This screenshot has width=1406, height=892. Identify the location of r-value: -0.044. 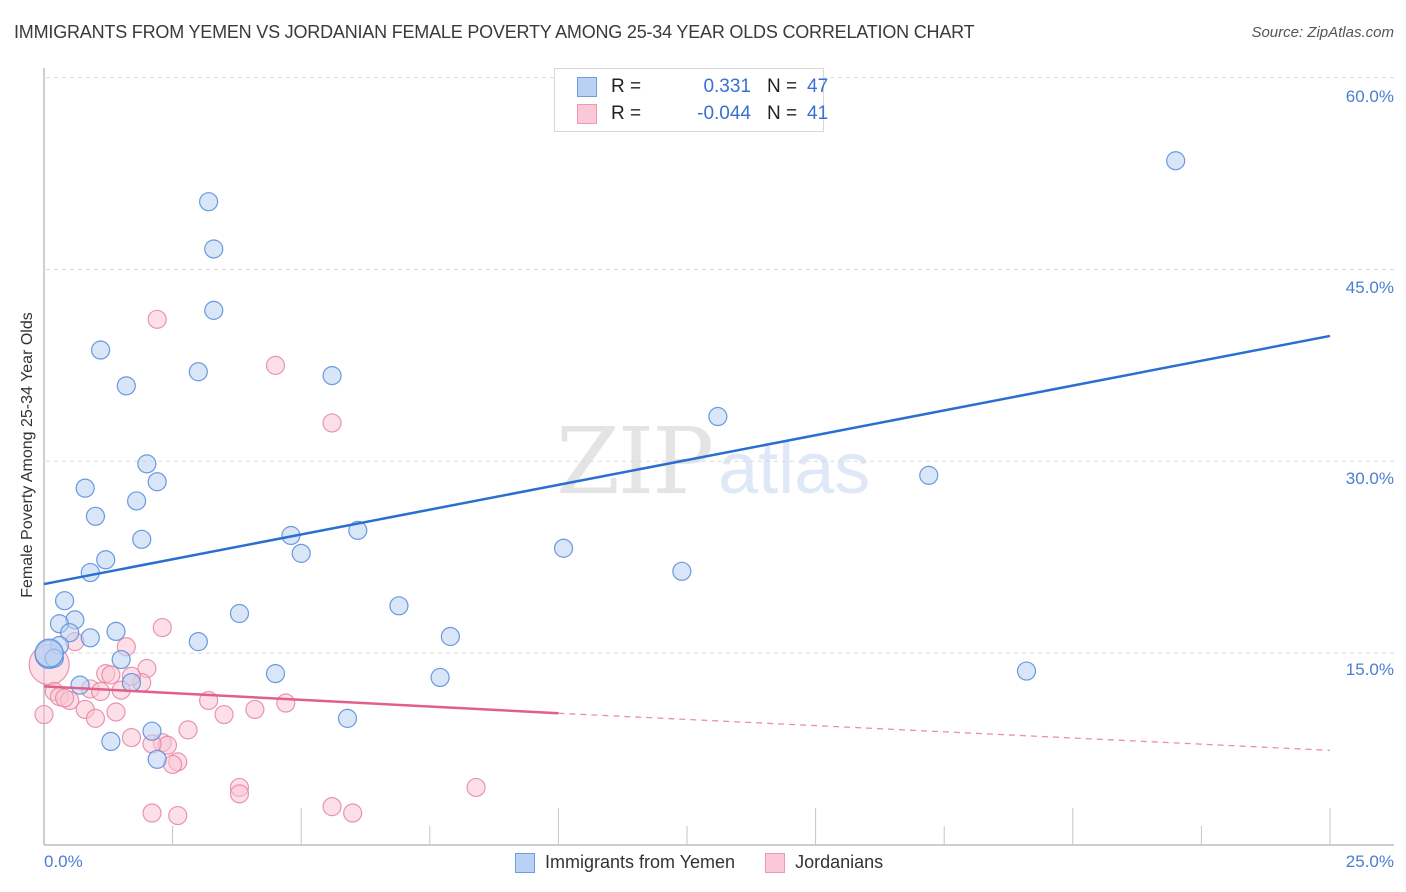
(724, 113).